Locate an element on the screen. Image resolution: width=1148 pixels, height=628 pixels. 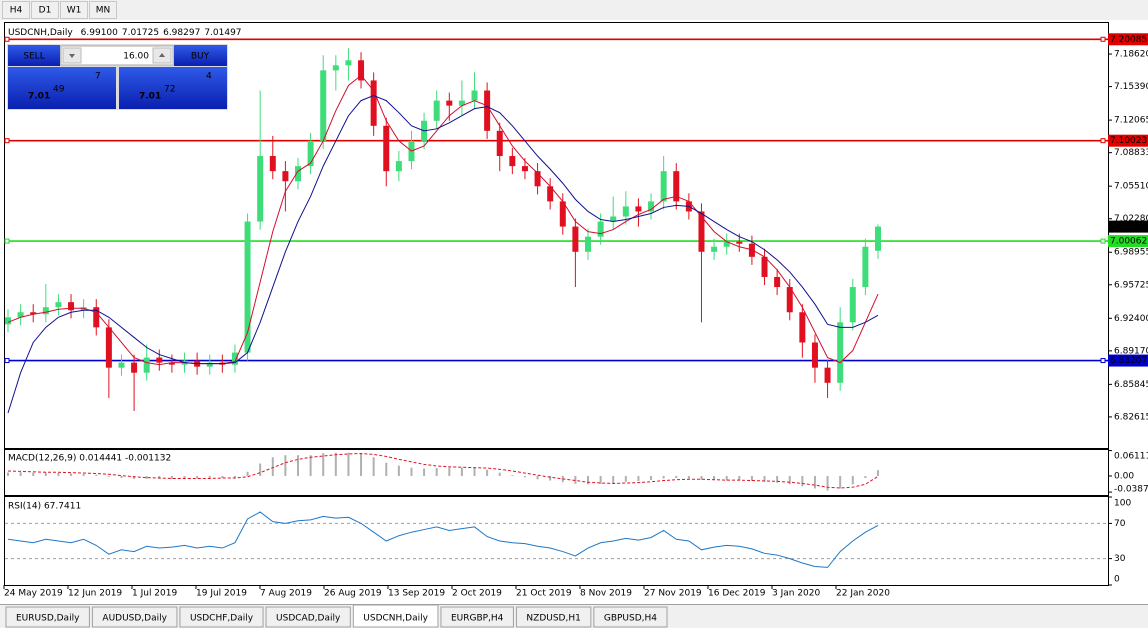
tab-label: EURGBP,H4 is located at coordinates (477, 619).